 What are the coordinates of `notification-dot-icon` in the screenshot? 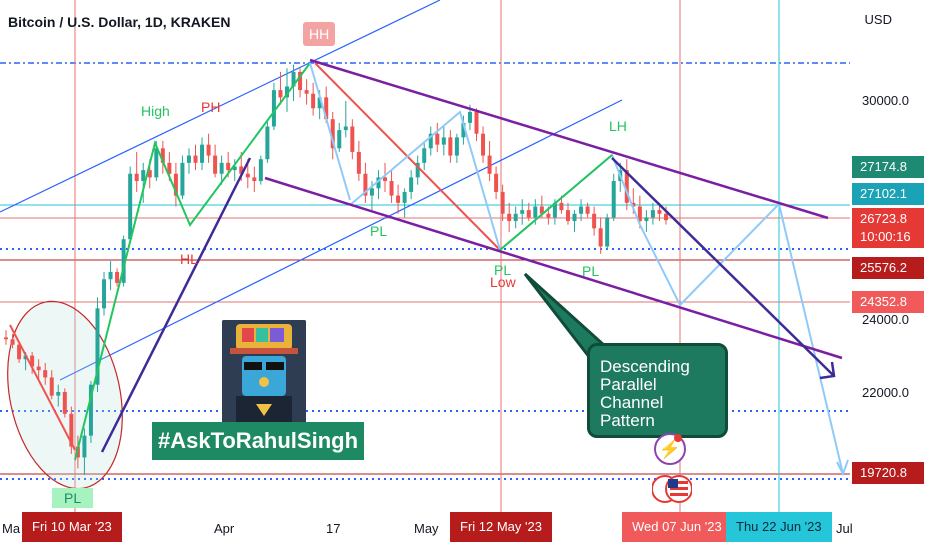 It's located at (678, 438).